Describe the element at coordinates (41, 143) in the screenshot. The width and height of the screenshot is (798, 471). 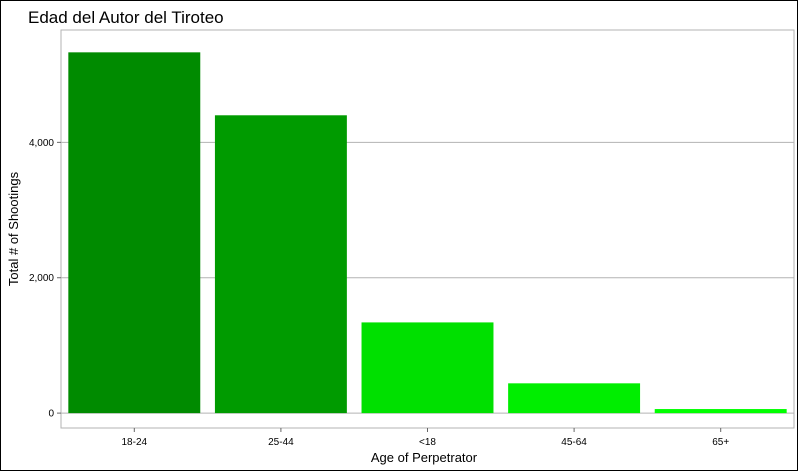
I see `y-tick-label: 4,000` at that location.